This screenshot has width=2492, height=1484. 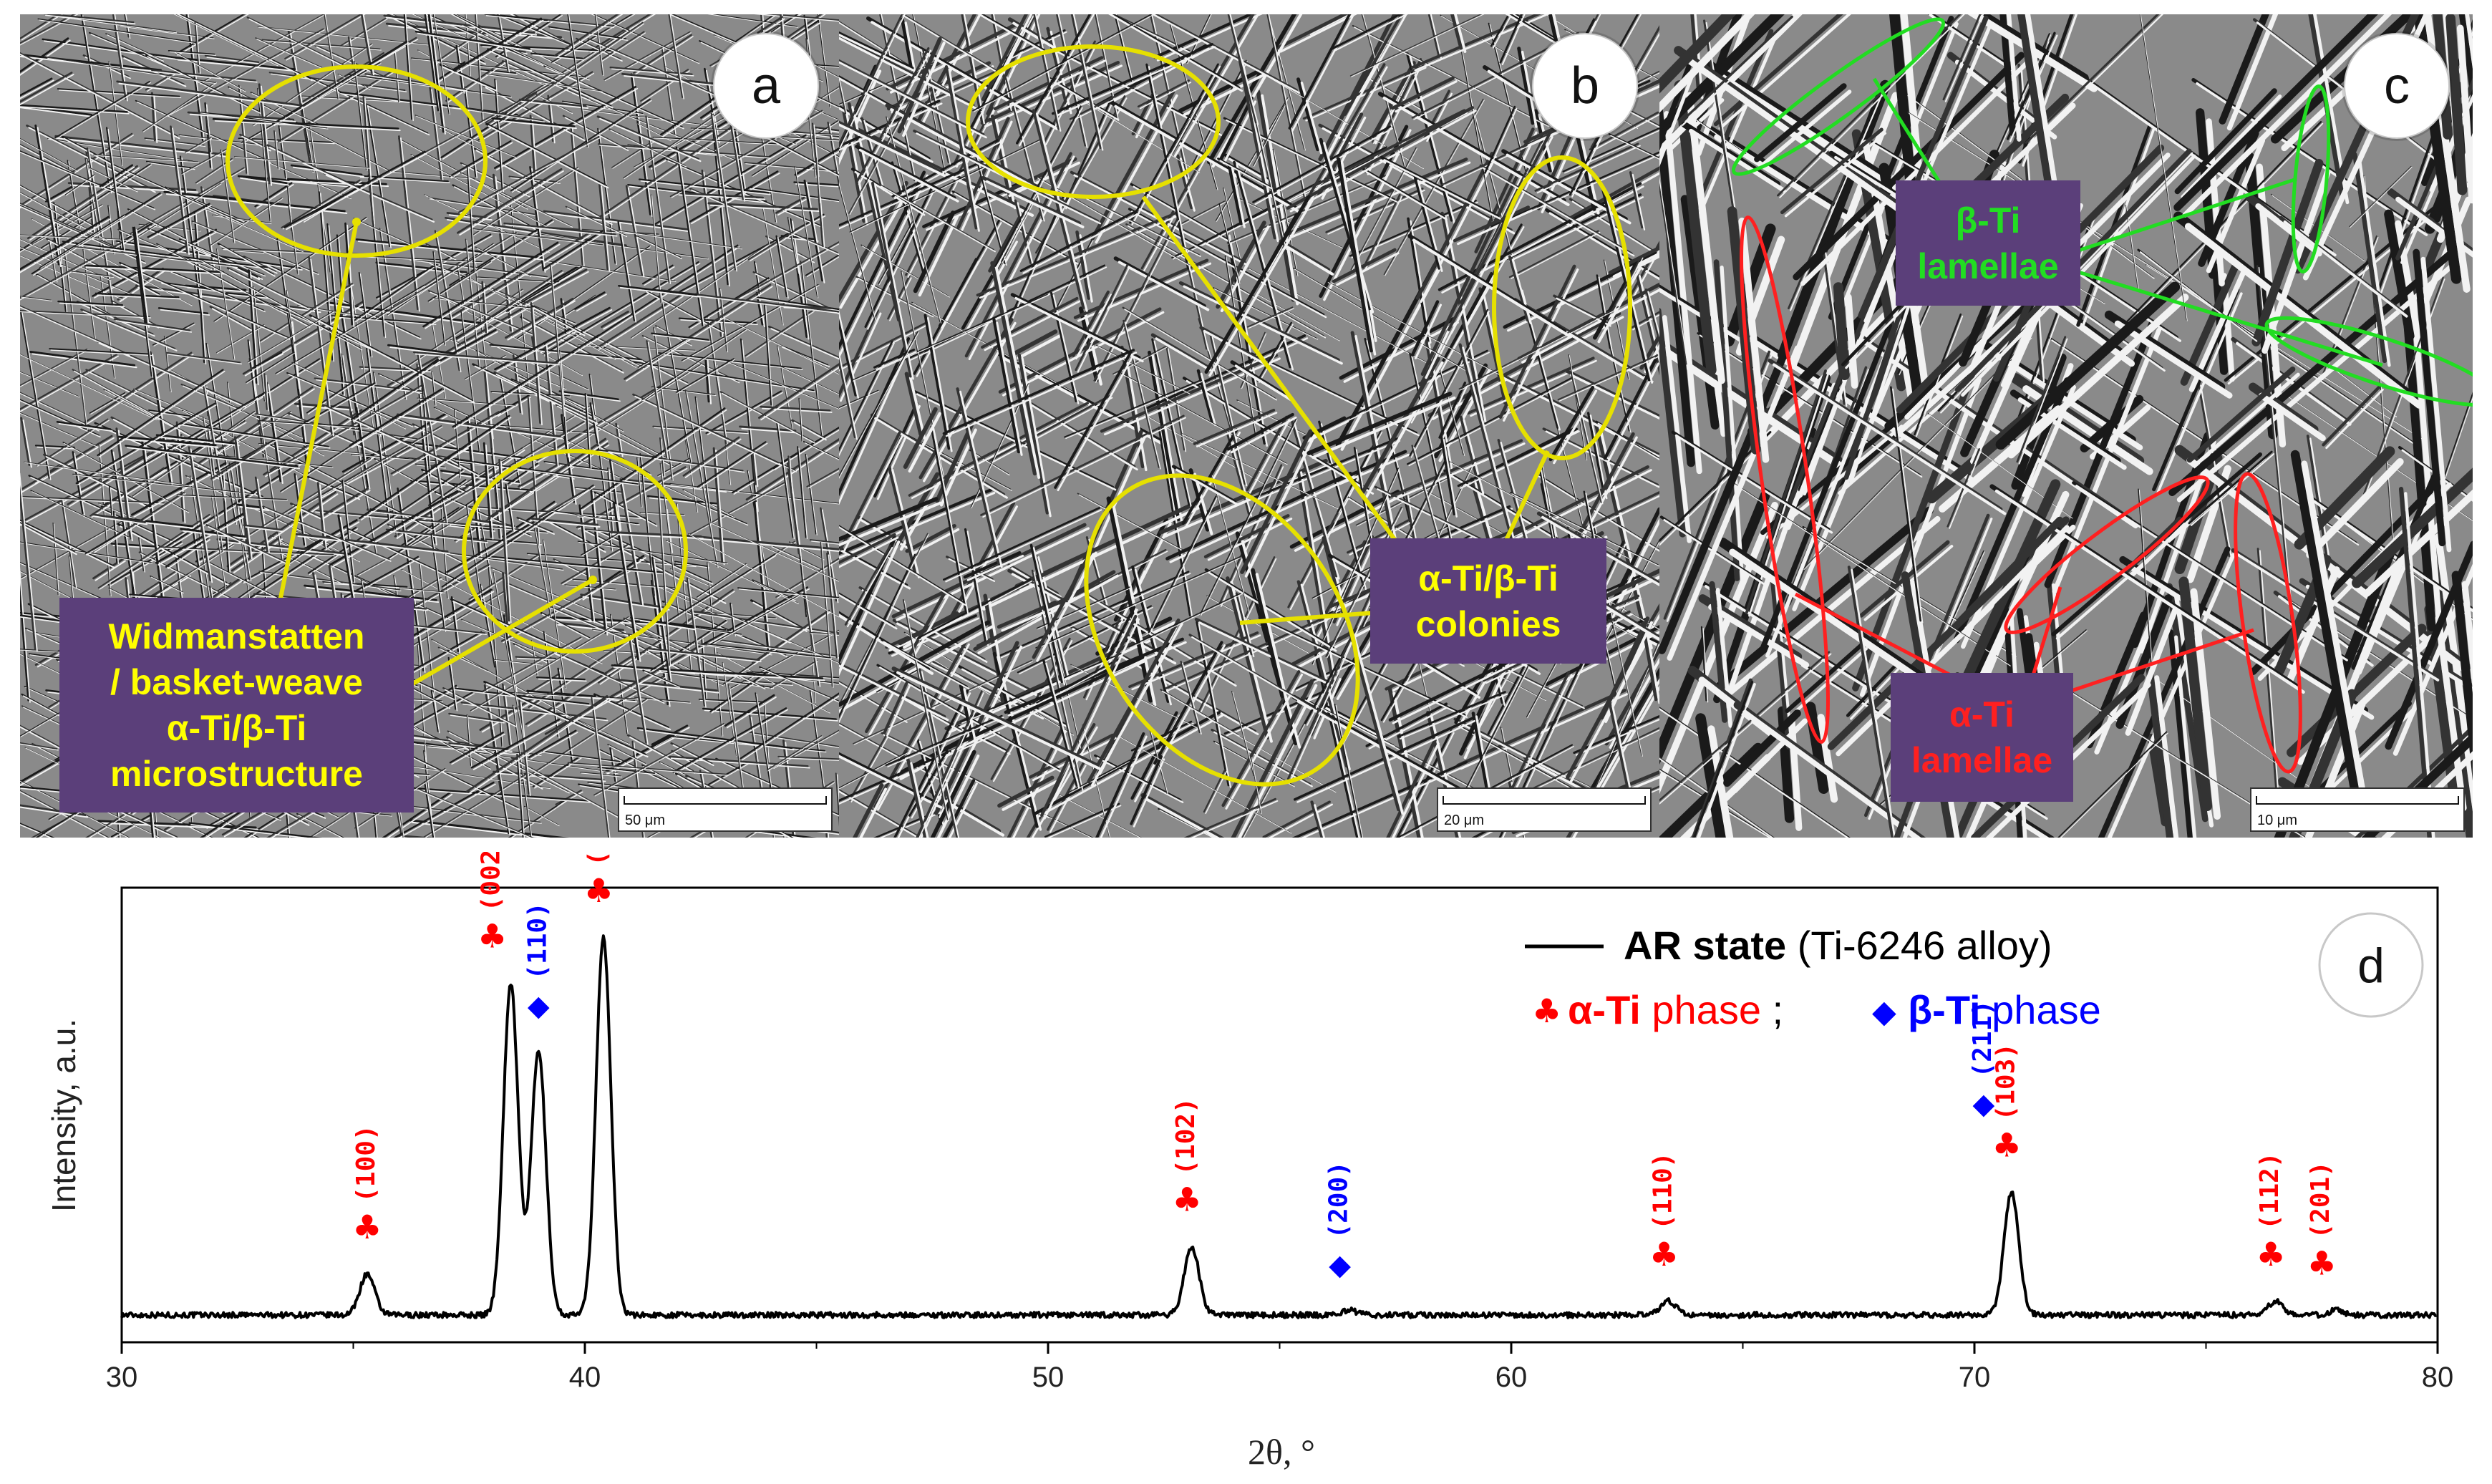 I want to click on legend-beta-name: β-Ti, so click(x=1945, y=1009).